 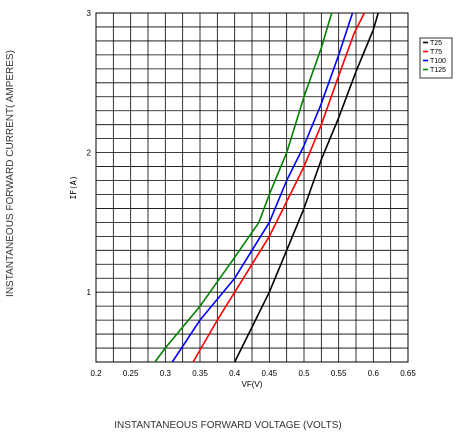 What do you see at coordinates (96, 373) in the screenshot?
I see `x-tick-label: 0.2` at bounding box center [96, 373].